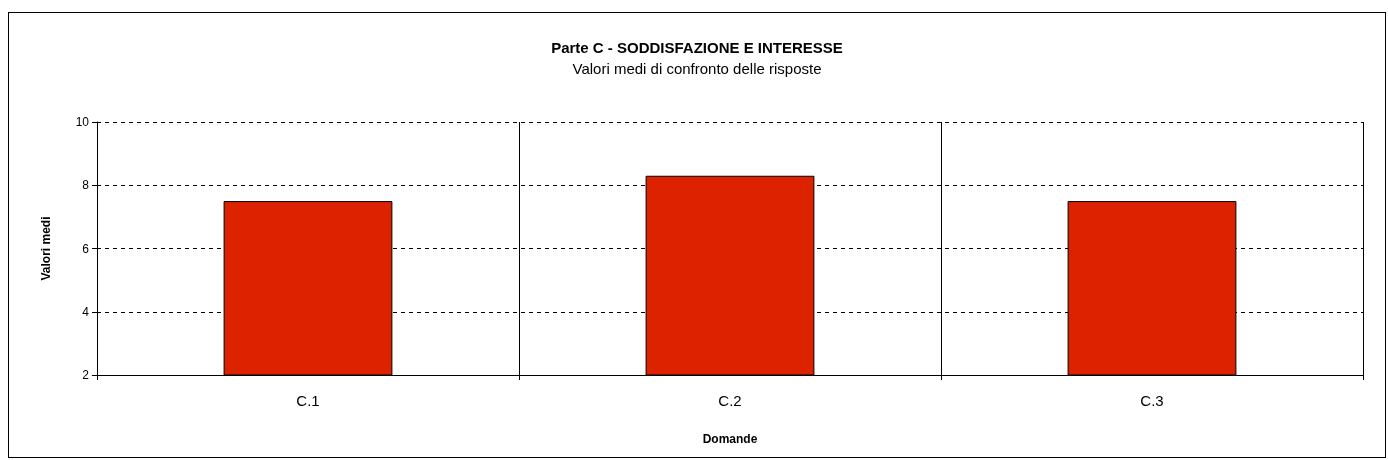 The height and width of the screenshot is (460, 1388). Describe the element at coordinates (86, 311) in the screenshot. I see `y-tick-label: 4` at that location.